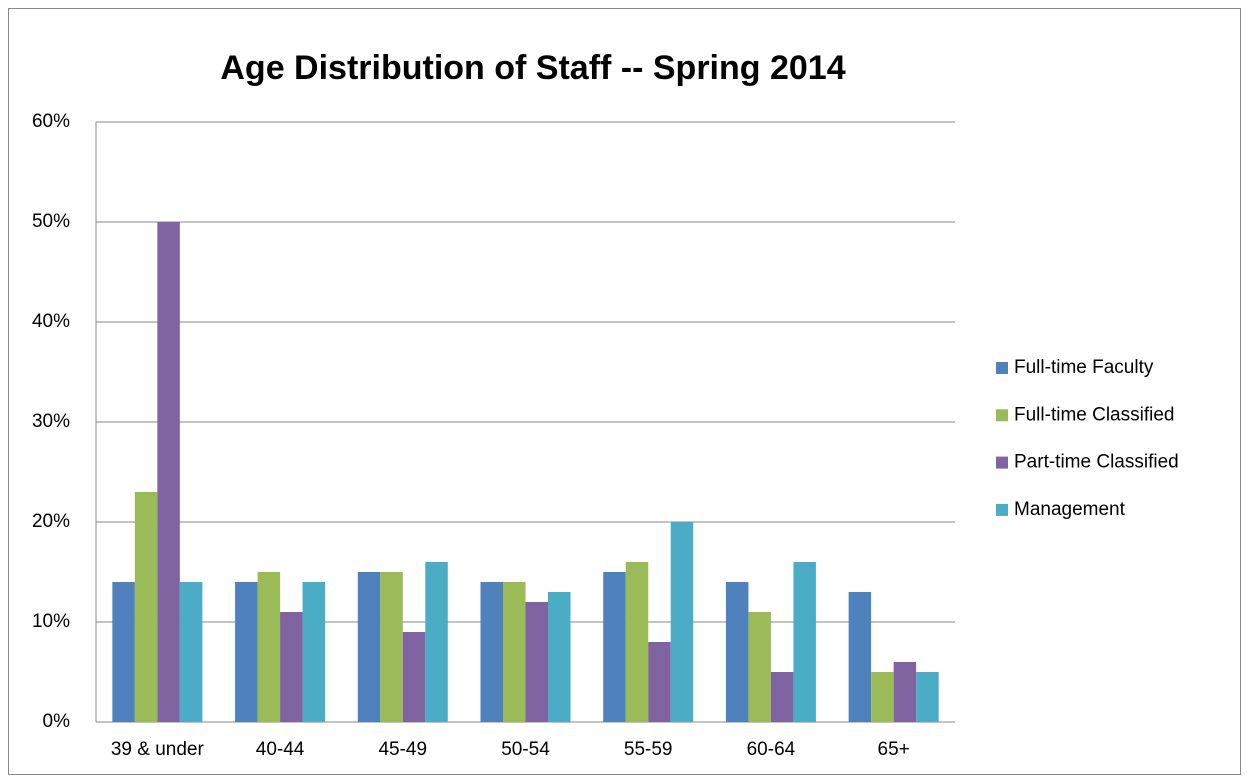  What do you see at coordinates (51, 521) in the screenshot?
I see `y-tick-label: 20%` at bounding box center [51, 521].